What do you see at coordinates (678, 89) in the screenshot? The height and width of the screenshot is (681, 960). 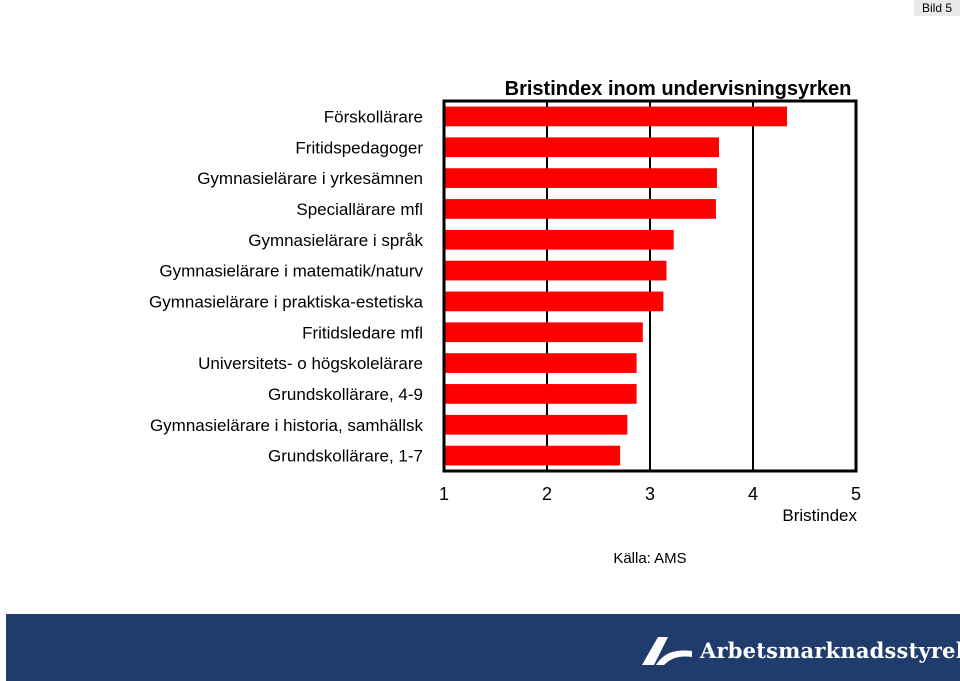 I see `chart-title: Bristindex inom undervisningsyrken` at bounding box center [678, 89].